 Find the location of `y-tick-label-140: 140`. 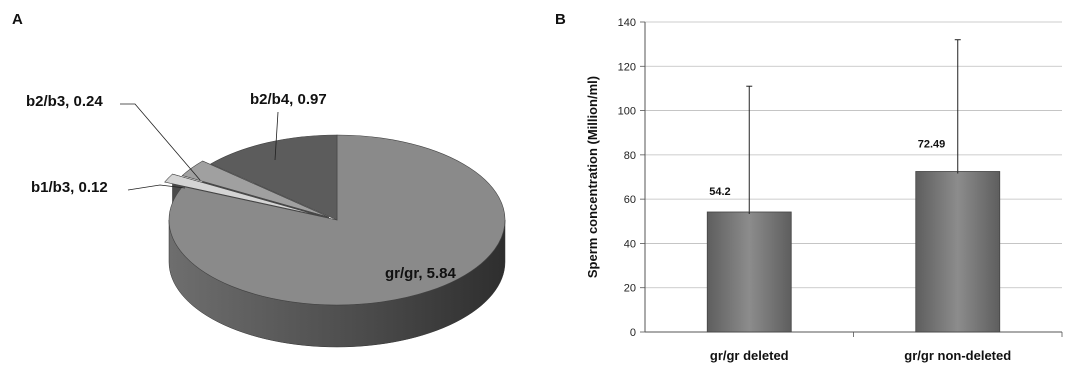

y-tick-label-140: 140 is located at coordinates (627, 23).